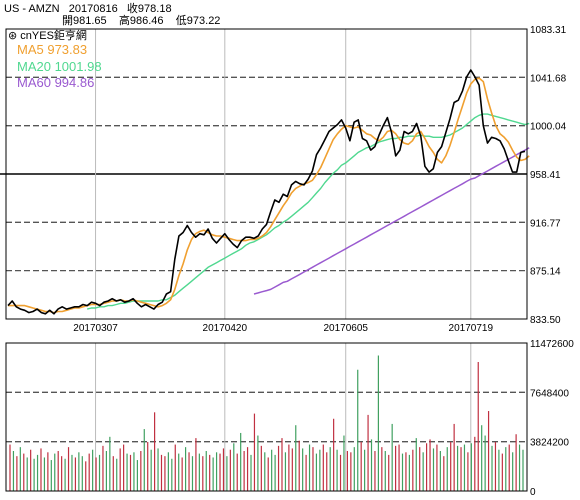 The width and height of the screenshot is (580, 500). Describe the element at coordinates (549, 393) in the screenshot. I see `volume-y-tick-label: 7648400` at that location.